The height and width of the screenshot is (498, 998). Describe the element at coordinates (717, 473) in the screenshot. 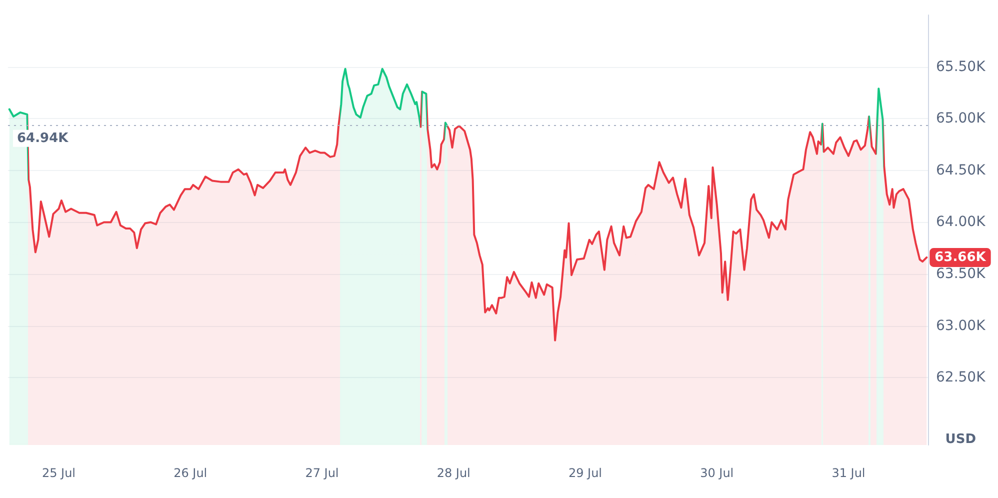

I see `x-tick-label: 30 Jul` at that location.